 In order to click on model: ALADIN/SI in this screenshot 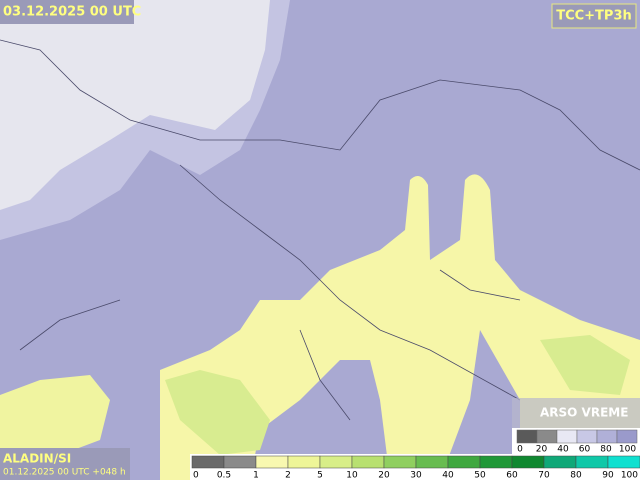, I will do `click(37, 459)`.